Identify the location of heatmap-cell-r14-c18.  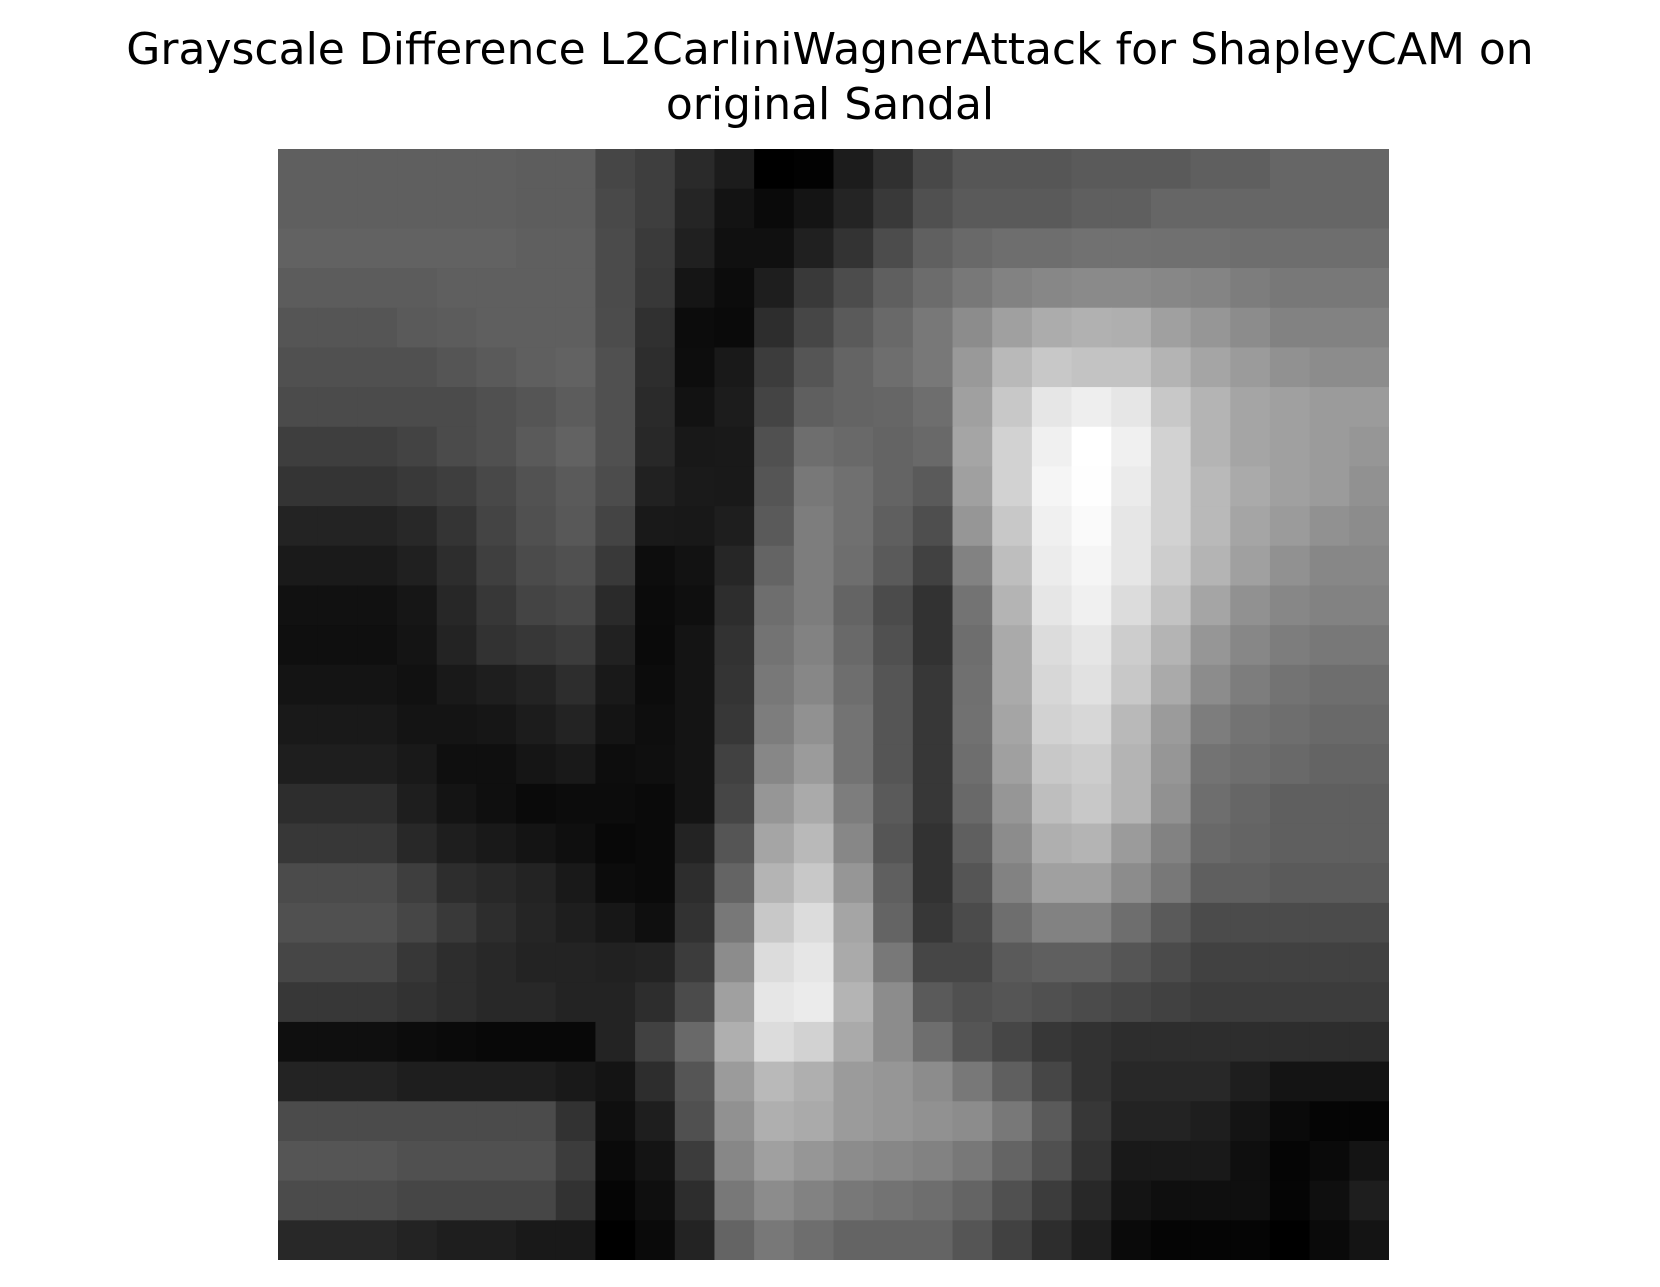
(1012, 724).